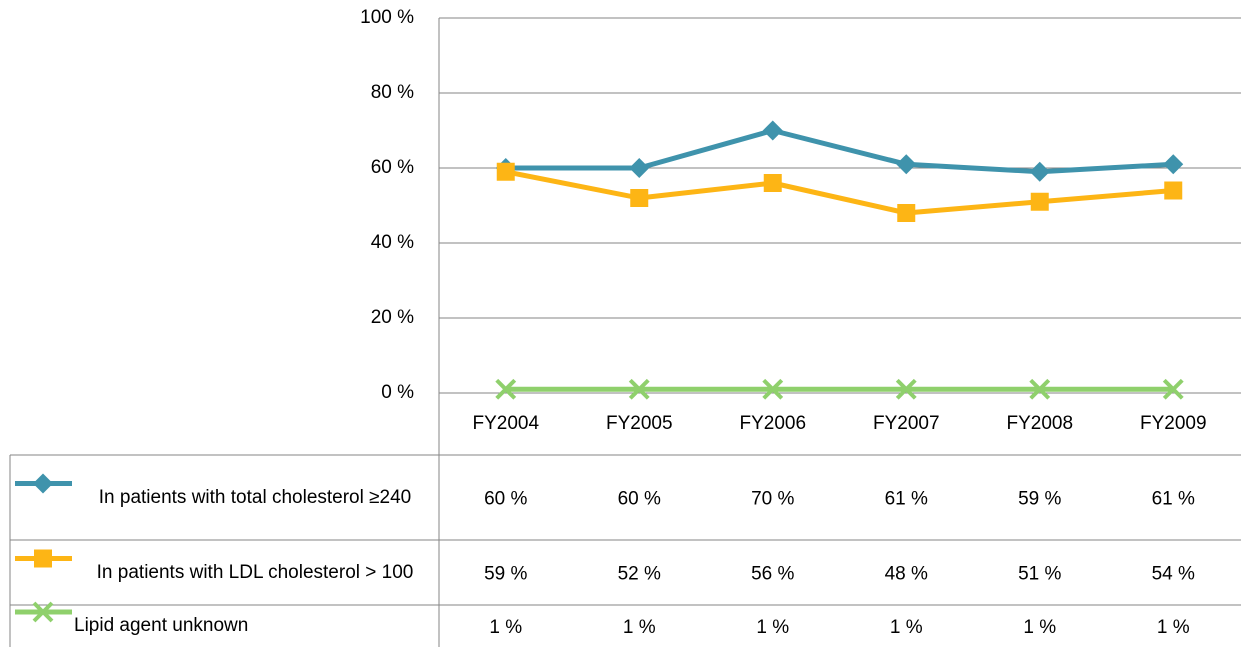  I want to click on y-tick-label: 20 %, so click(392, 317).